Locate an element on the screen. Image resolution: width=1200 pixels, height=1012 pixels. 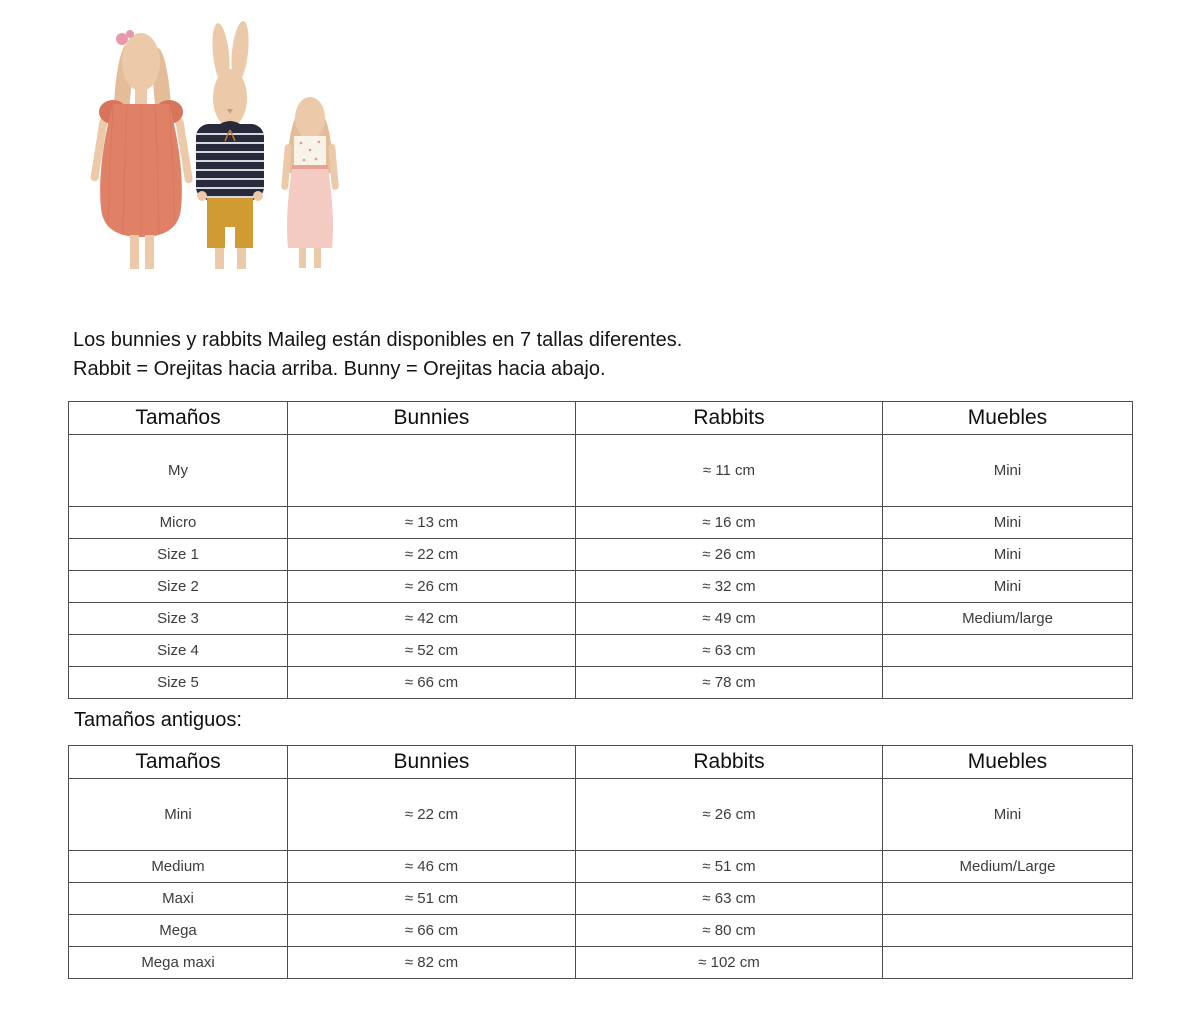
table-row: Size 5 ≈ 66 cm ≈ 78 cm is located at coordinates (600, 682).